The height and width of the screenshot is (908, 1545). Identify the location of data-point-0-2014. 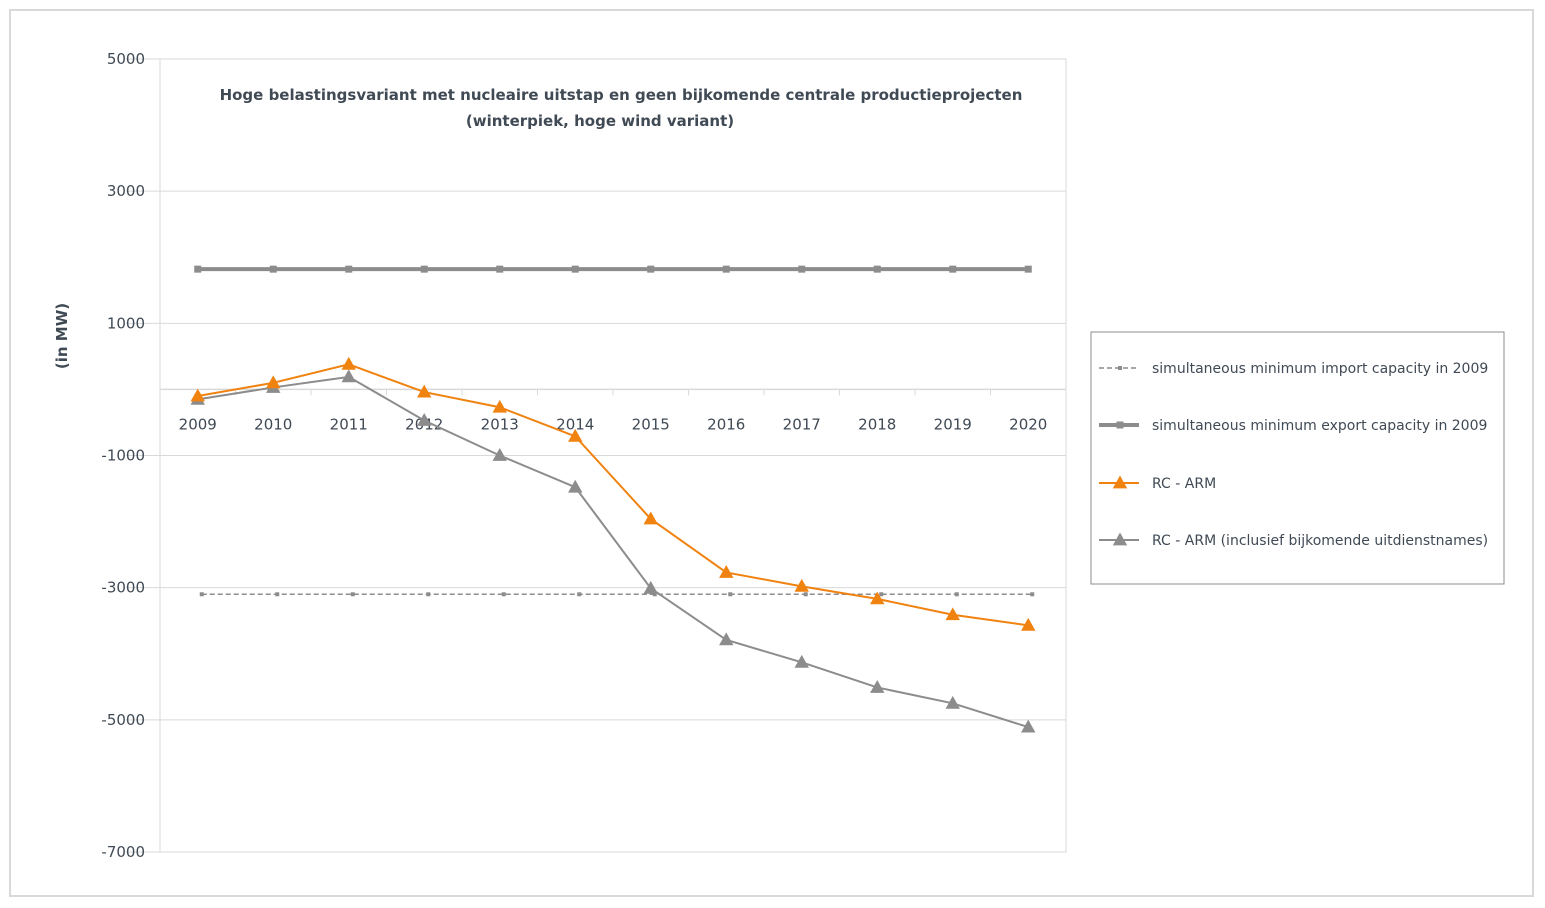
(579, 594).